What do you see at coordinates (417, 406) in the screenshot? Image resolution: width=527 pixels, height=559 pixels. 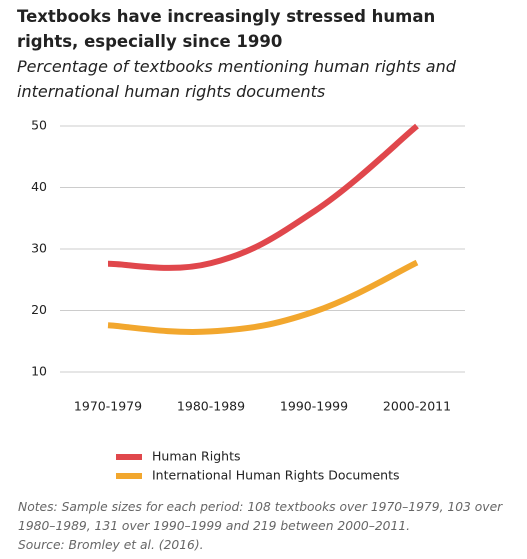 I see `x-tick-label: 2000-2011` at bounding box center [417, 406].